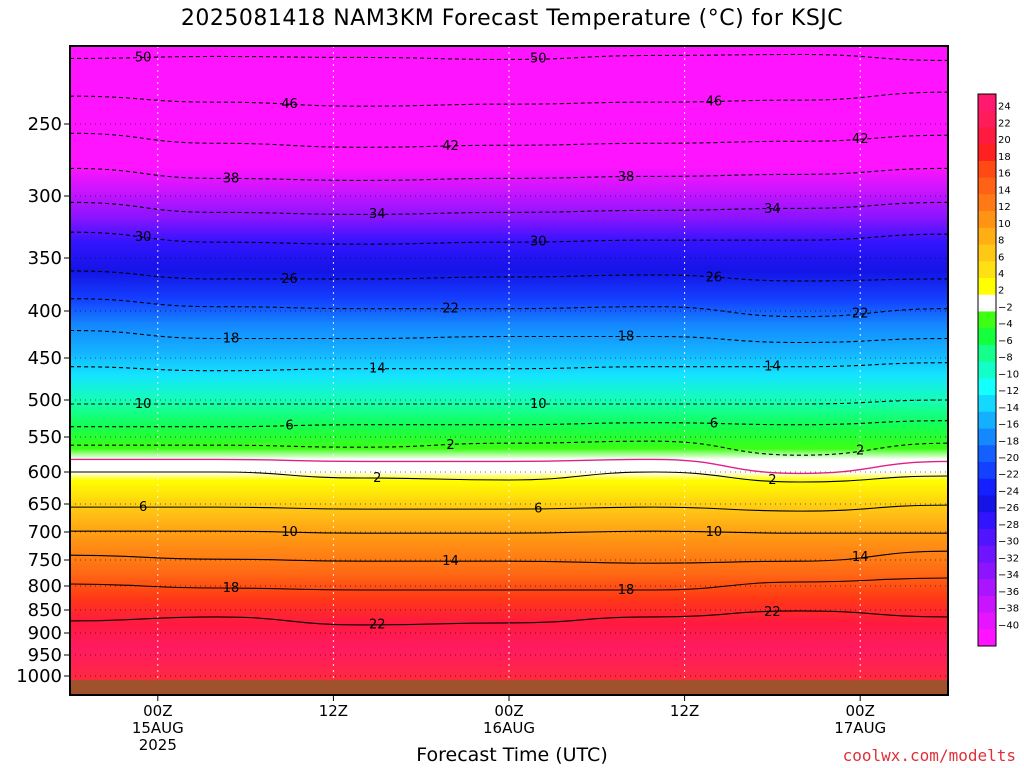 The image size is (1024, 768). Describe the element at coordinates (1008, 408) in the screenshot. I see `colorbar-label: −14` at that location.